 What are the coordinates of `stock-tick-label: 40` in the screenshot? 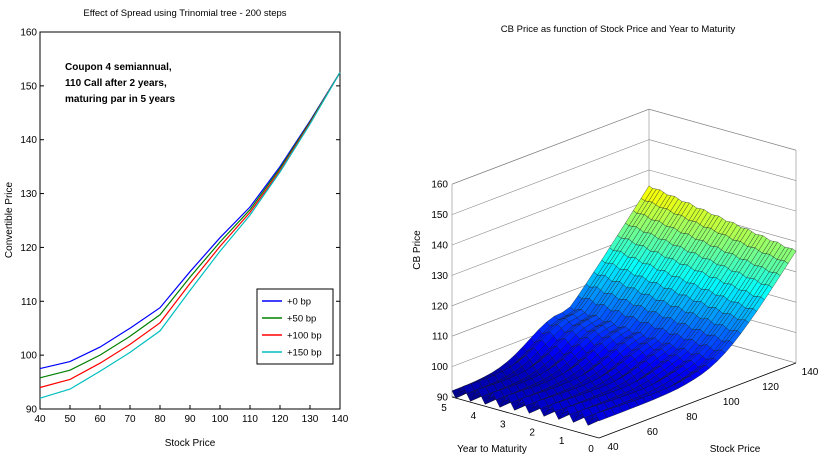 It's located at (613, 447).